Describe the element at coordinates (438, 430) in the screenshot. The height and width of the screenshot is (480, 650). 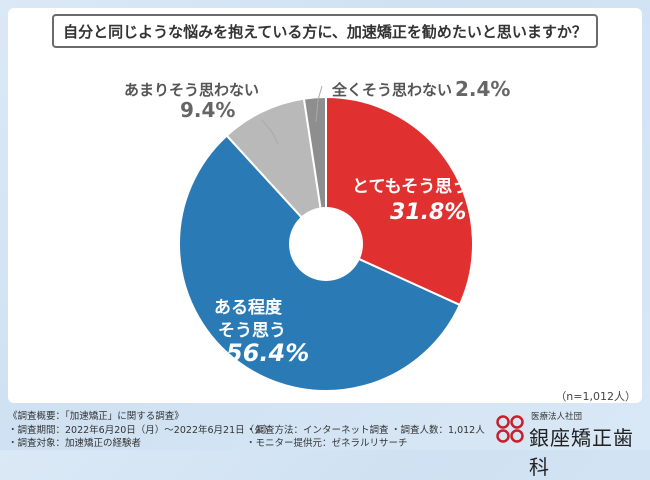
I see `footer-count: ・調査人数：1,012人` at that location.